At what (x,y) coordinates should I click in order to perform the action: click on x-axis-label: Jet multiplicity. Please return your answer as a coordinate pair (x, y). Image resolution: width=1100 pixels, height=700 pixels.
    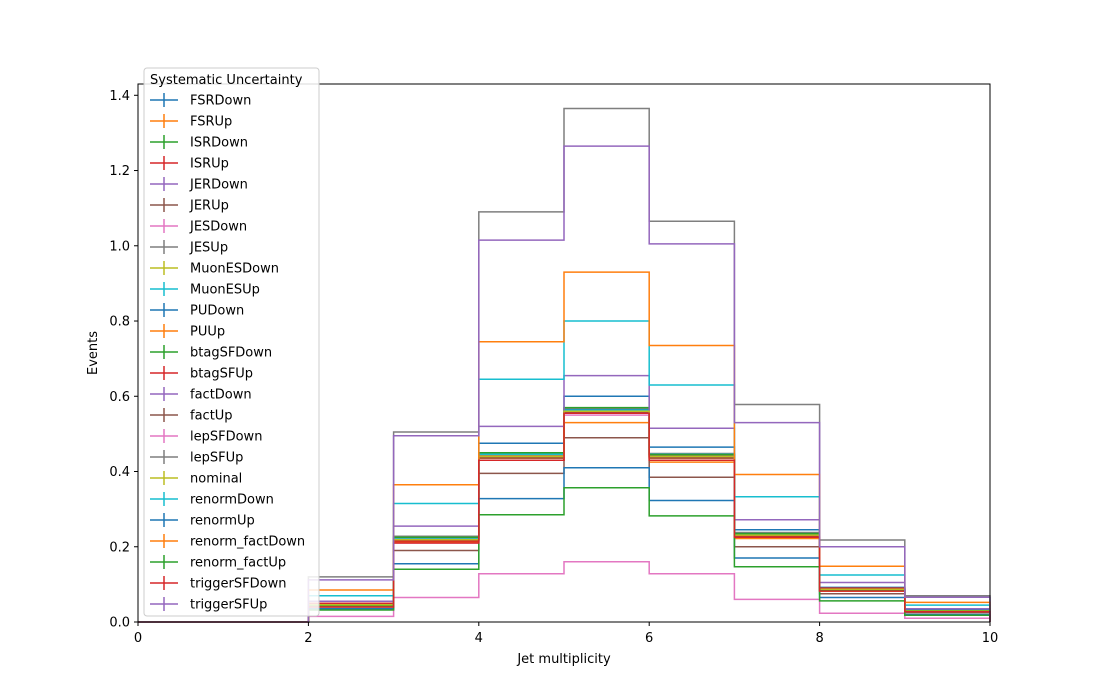
    Looking at the image, I should click on (563, 659).